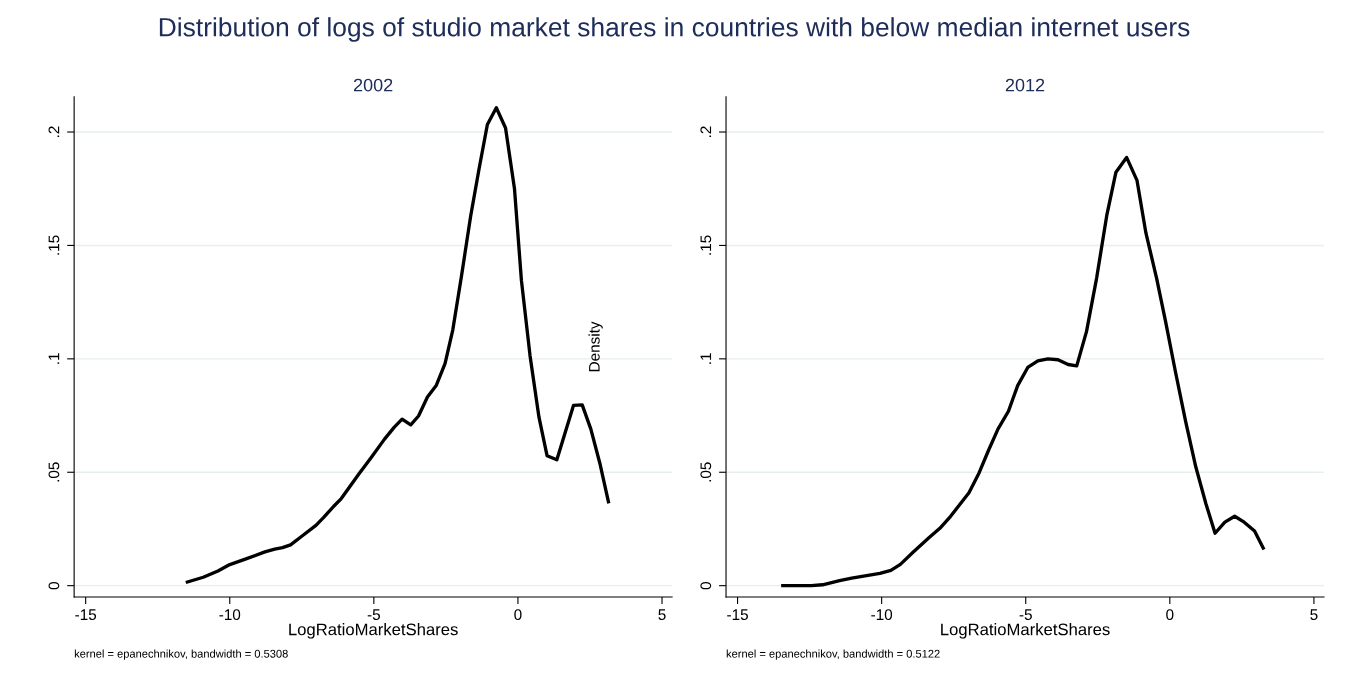 This screenshot has width=1348, height=687. What do you see at coordinates (595, 346) in the screenshot?
I see `y-axis-title: Density` at bounding box center [595, 346].